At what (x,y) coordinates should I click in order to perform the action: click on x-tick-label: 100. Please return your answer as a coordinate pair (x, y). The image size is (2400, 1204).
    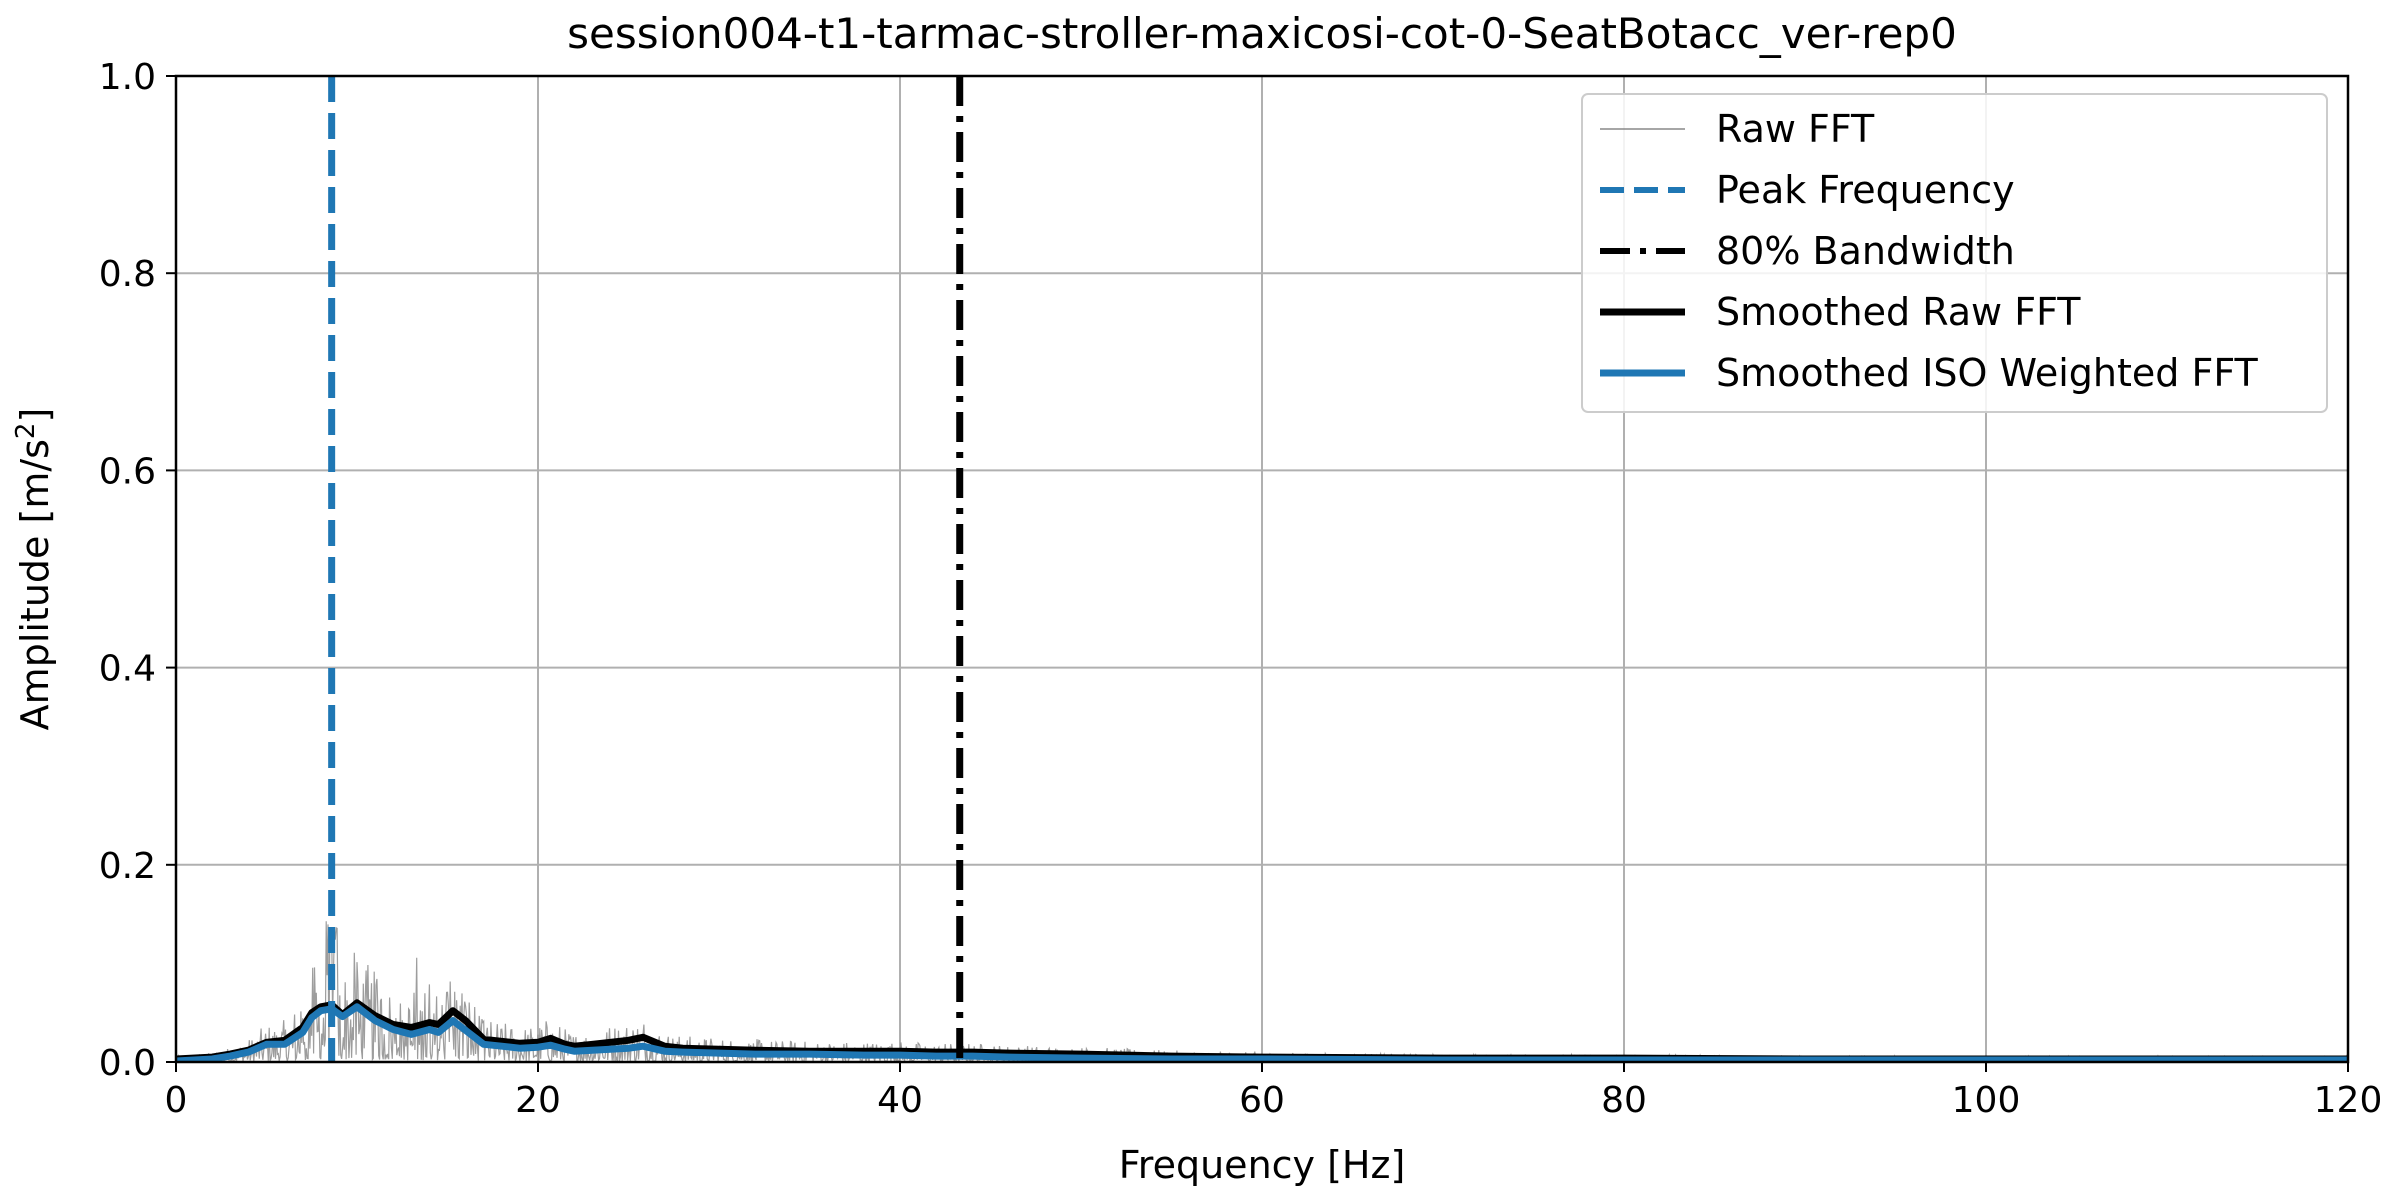
    Looking at the image, I should click on (1986, 1100).